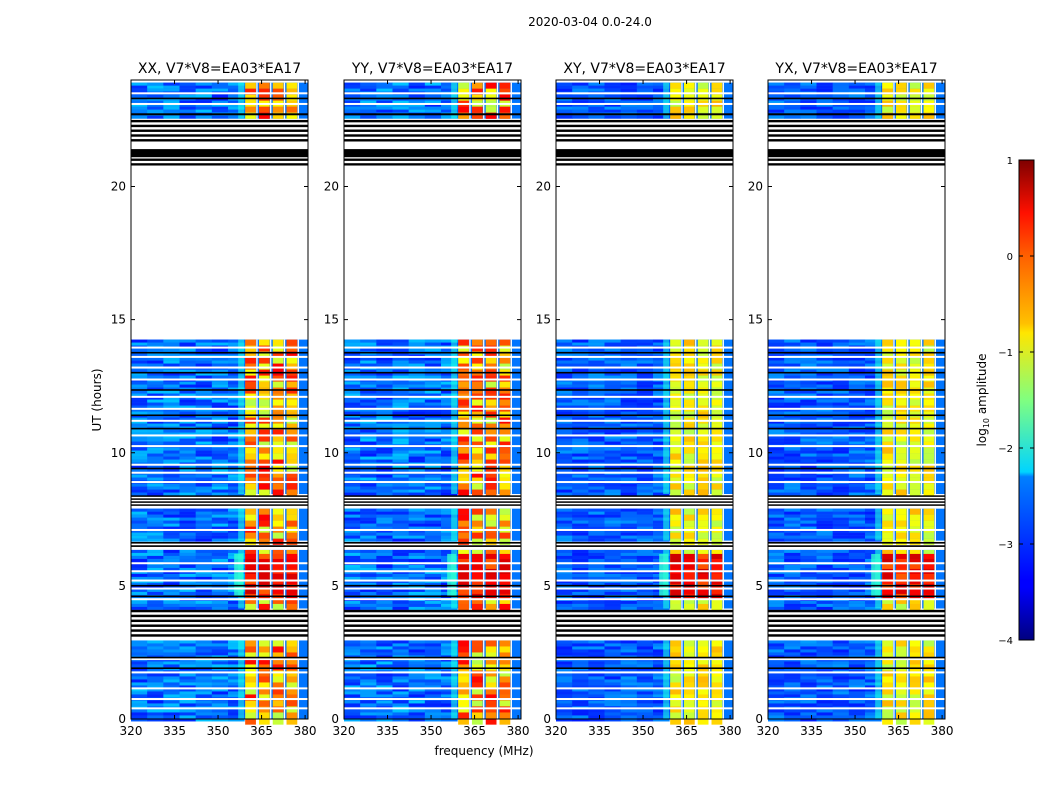 This screenshot has height=800, width=1050. Describe the element at coordinates (219, 505) in the screenshot. I see `flag-stripe` at that location.